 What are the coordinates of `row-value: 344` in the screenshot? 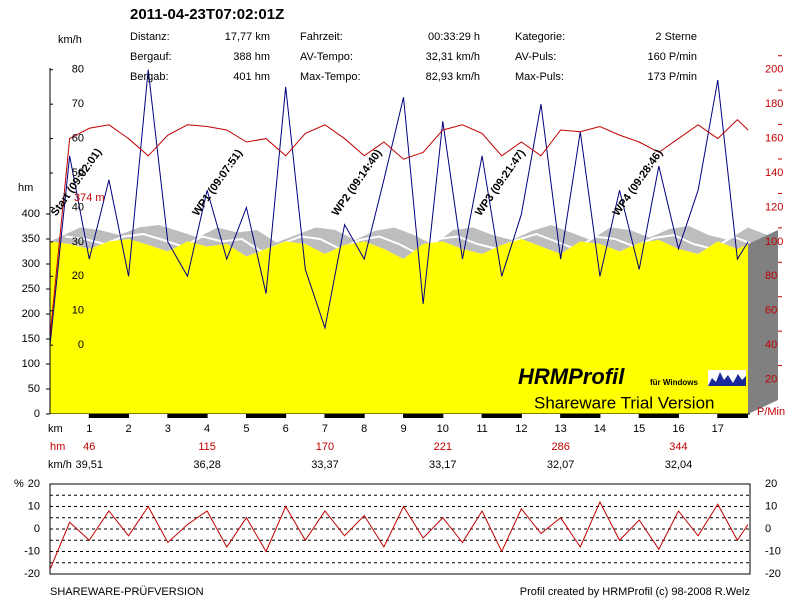 It's located at (678, 447).